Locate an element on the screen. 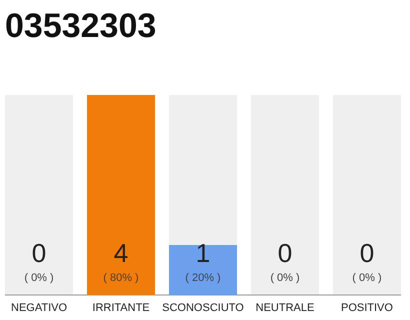  x-tick-label: NEUTRALE is located at coordinates (285, 308).